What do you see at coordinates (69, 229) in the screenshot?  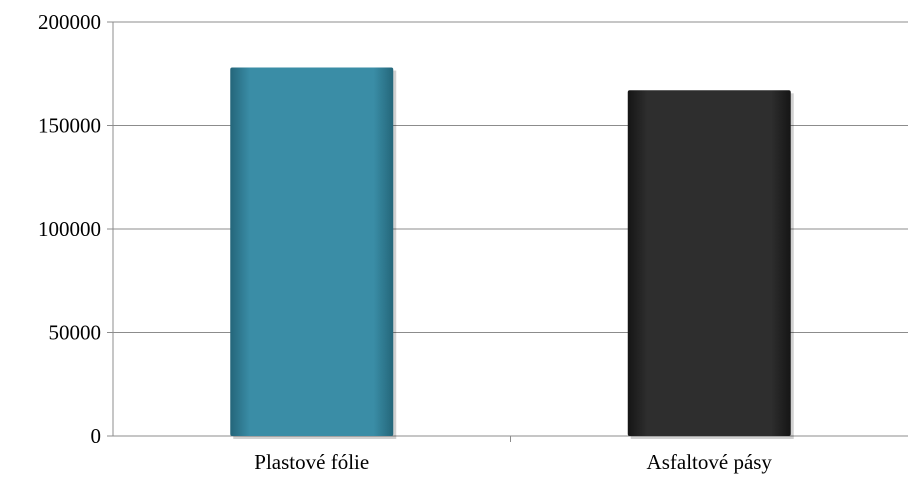 I see `y-tick-label: 100000` at bounding box center [69, 229].